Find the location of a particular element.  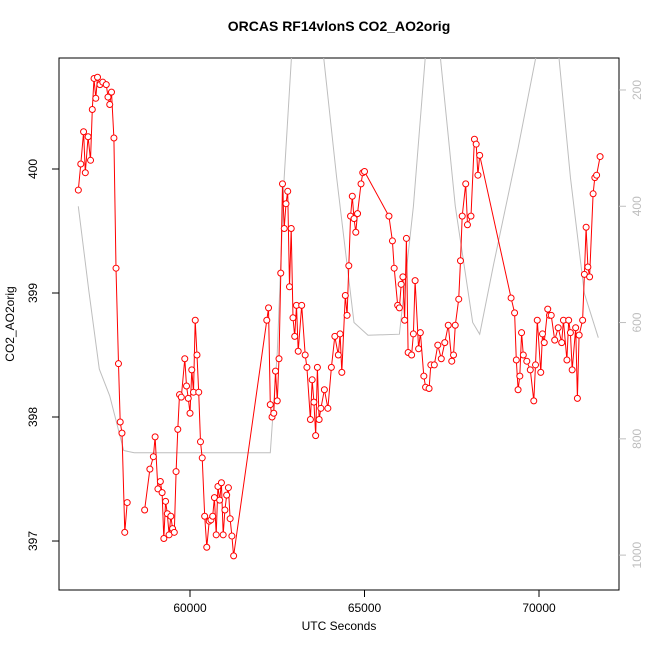

y-tick-label: 397 is located at coordinates (33, 541).